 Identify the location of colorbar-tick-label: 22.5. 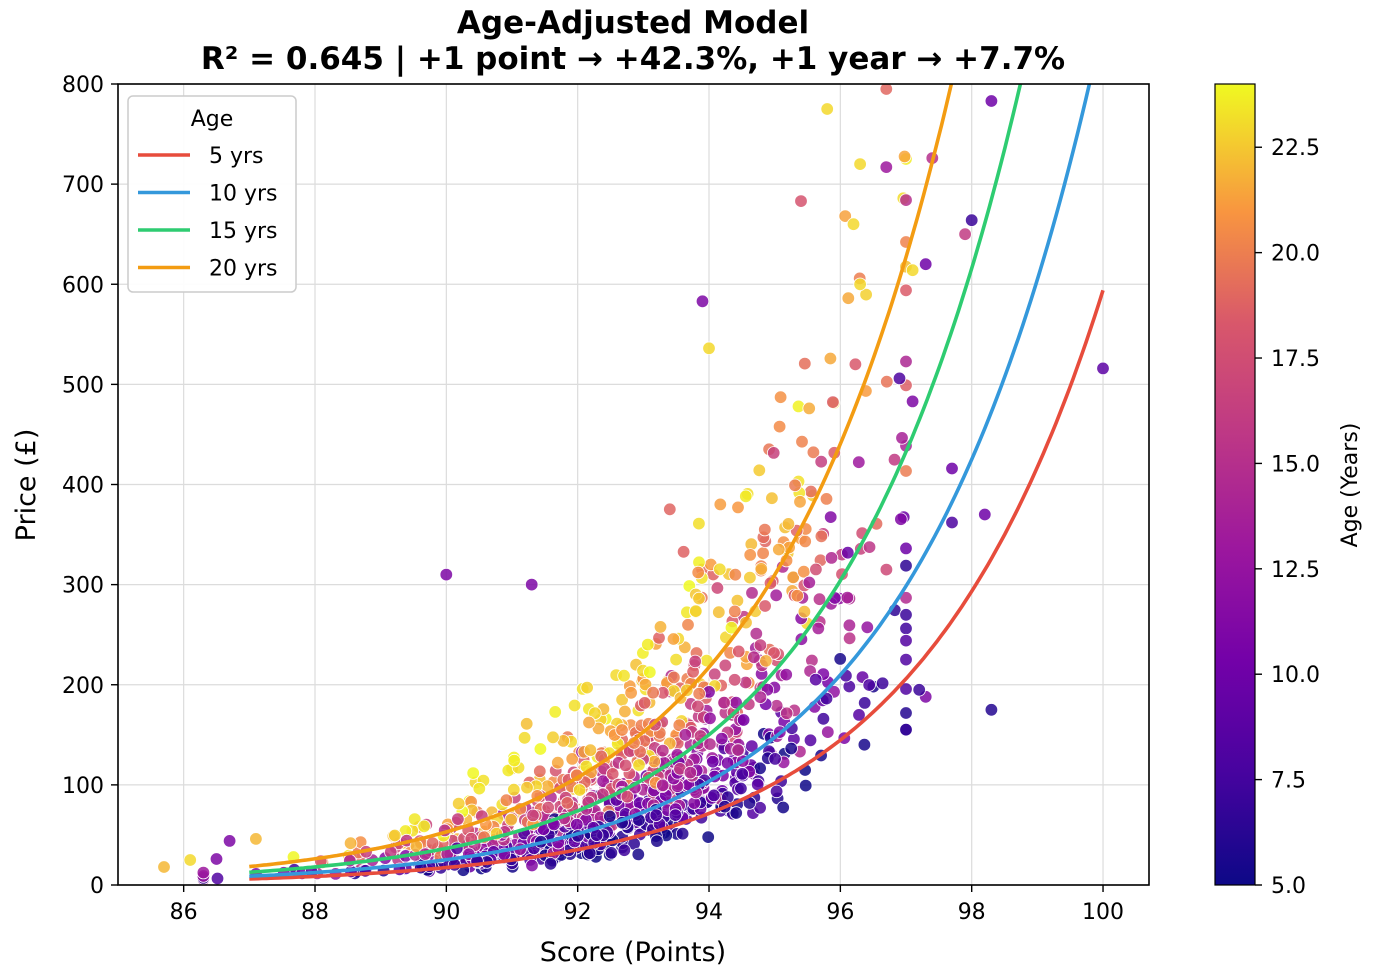
(1295, 148).